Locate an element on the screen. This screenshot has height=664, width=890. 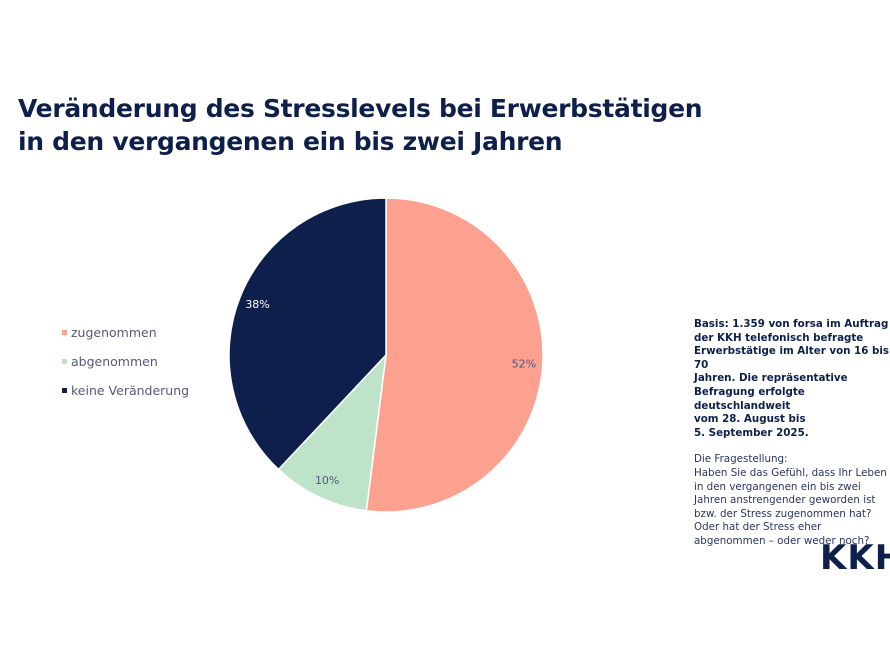
question-line: Jahren anstrengender geworden ist is located at coordinates (785, 500).